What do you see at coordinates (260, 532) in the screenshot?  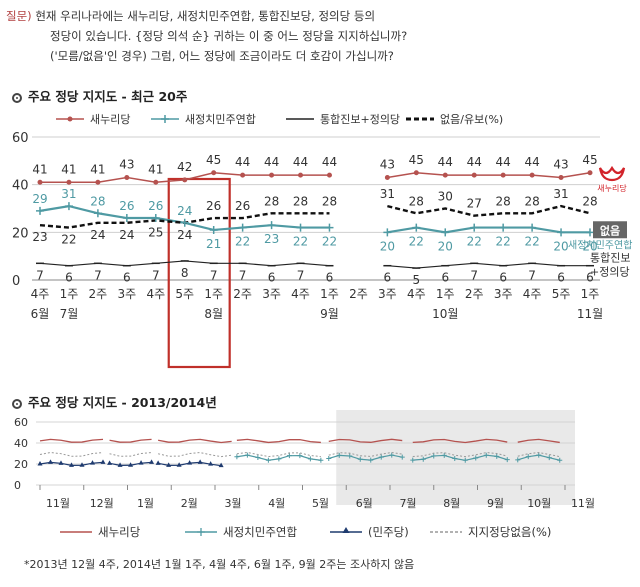 I see `legend-label: 새정치민주연합` at bounding box center [260, 532].